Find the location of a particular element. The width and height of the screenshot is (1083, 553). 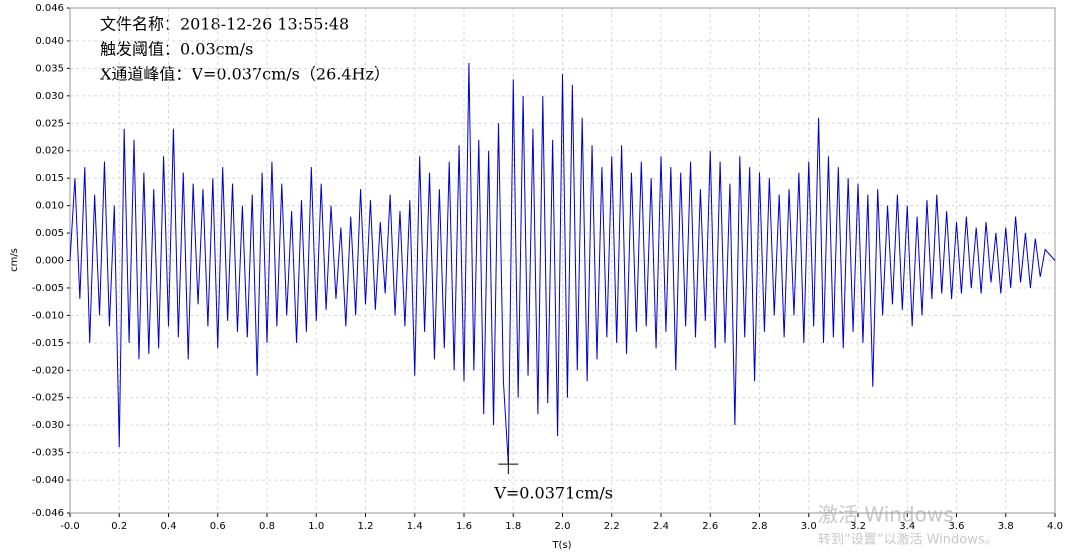

peak-label: V=0.0371cm/s is located at coordinates (553, 493).